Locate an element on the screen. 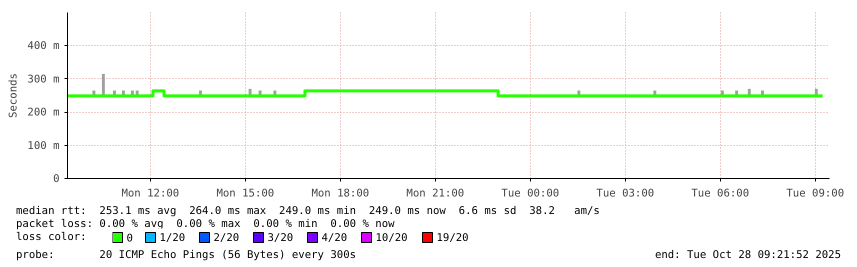  y-tick-label: 200 m is located at coordinates (43, 112).